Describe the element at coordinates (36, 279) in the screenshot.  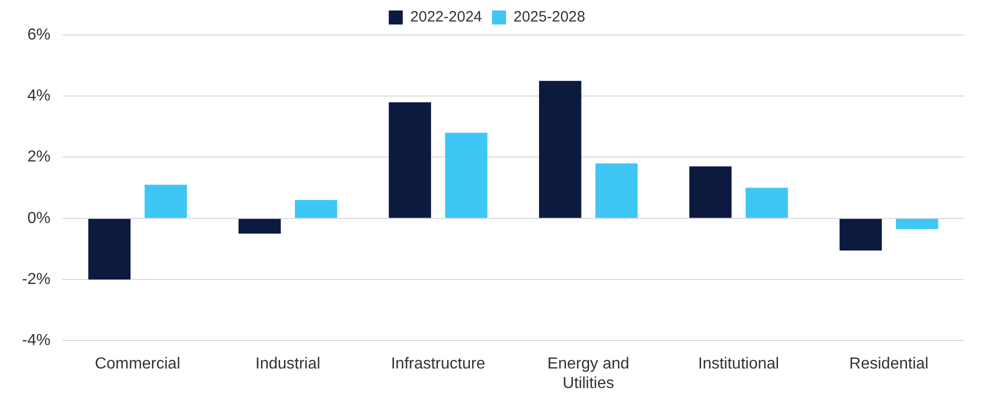
I see `y-tick-label: -2%` at that location.